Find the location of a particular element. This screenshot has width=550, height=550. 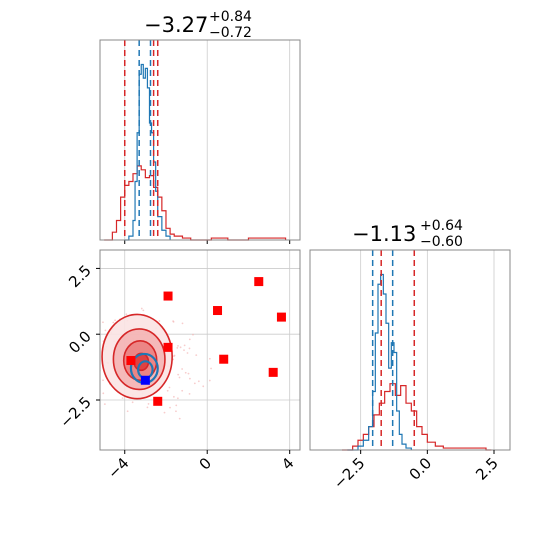

x-tick-label: 2.5 is located at coordinates (487, 469).